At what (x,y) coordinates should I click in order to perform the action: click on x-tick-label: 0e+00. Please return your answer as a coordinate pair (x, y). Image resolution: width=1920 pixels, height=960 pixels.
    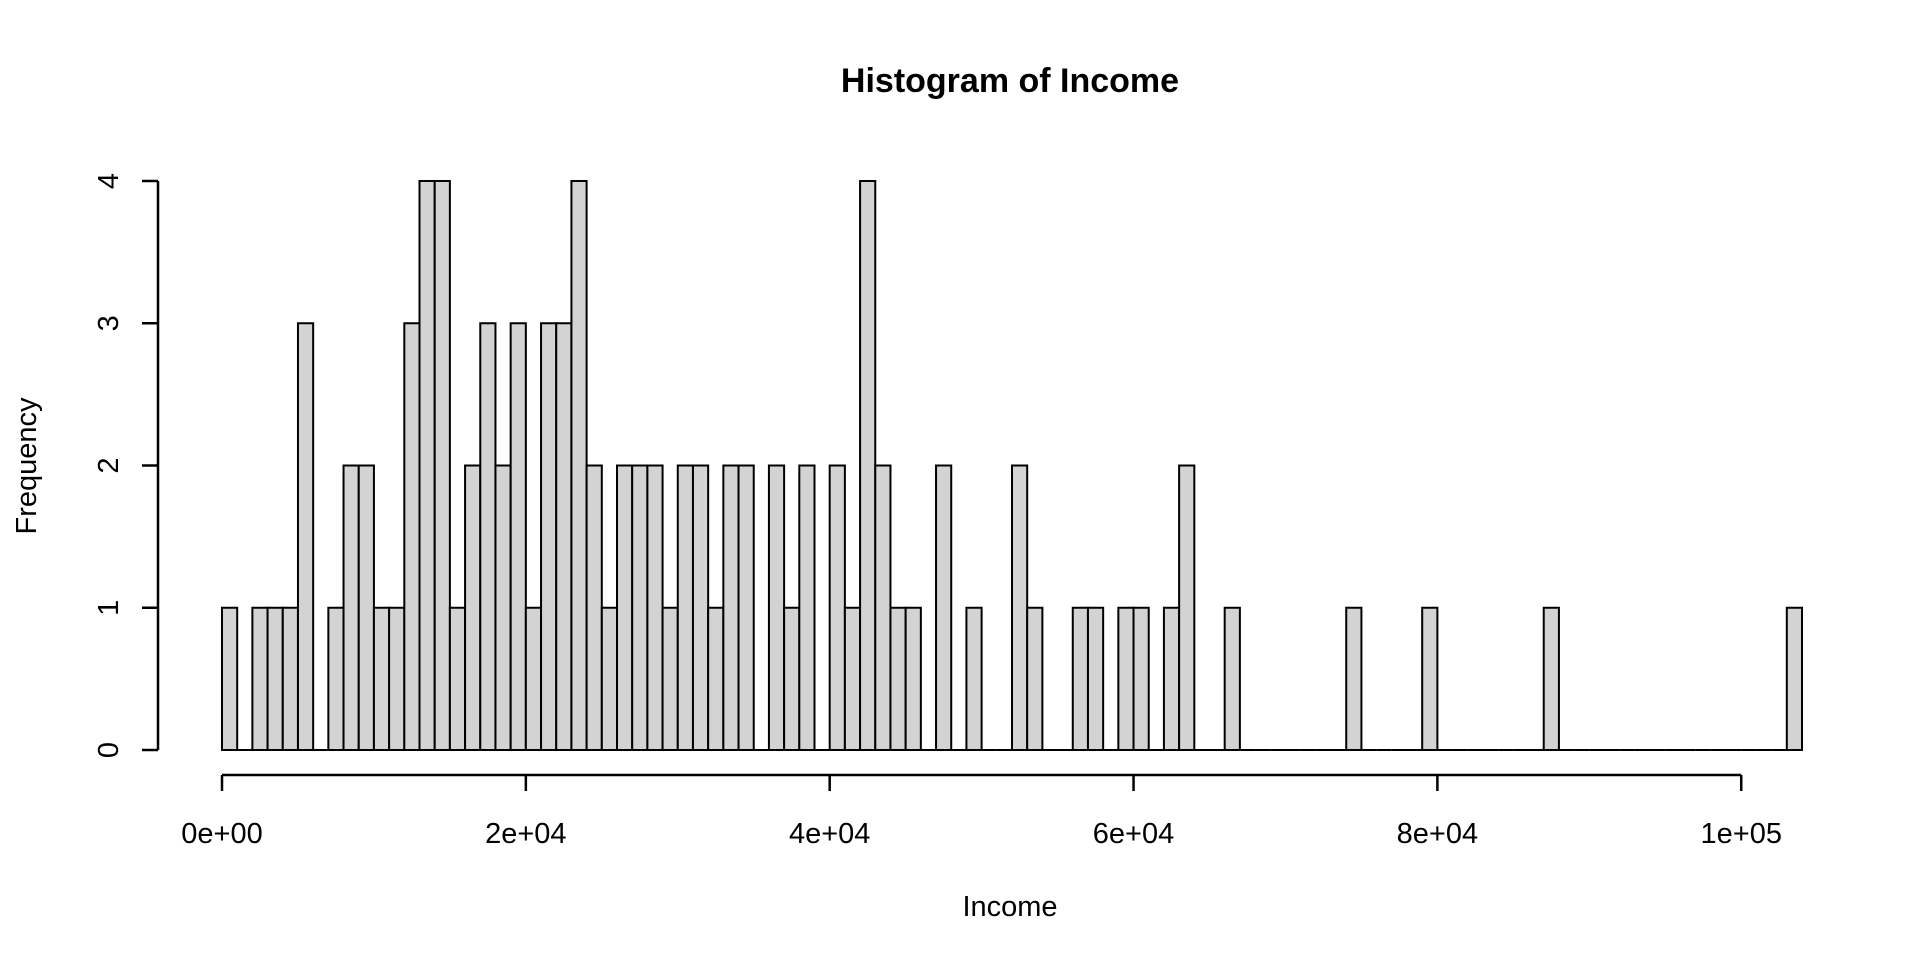
    Looking at the image, I should click on (221, 834).